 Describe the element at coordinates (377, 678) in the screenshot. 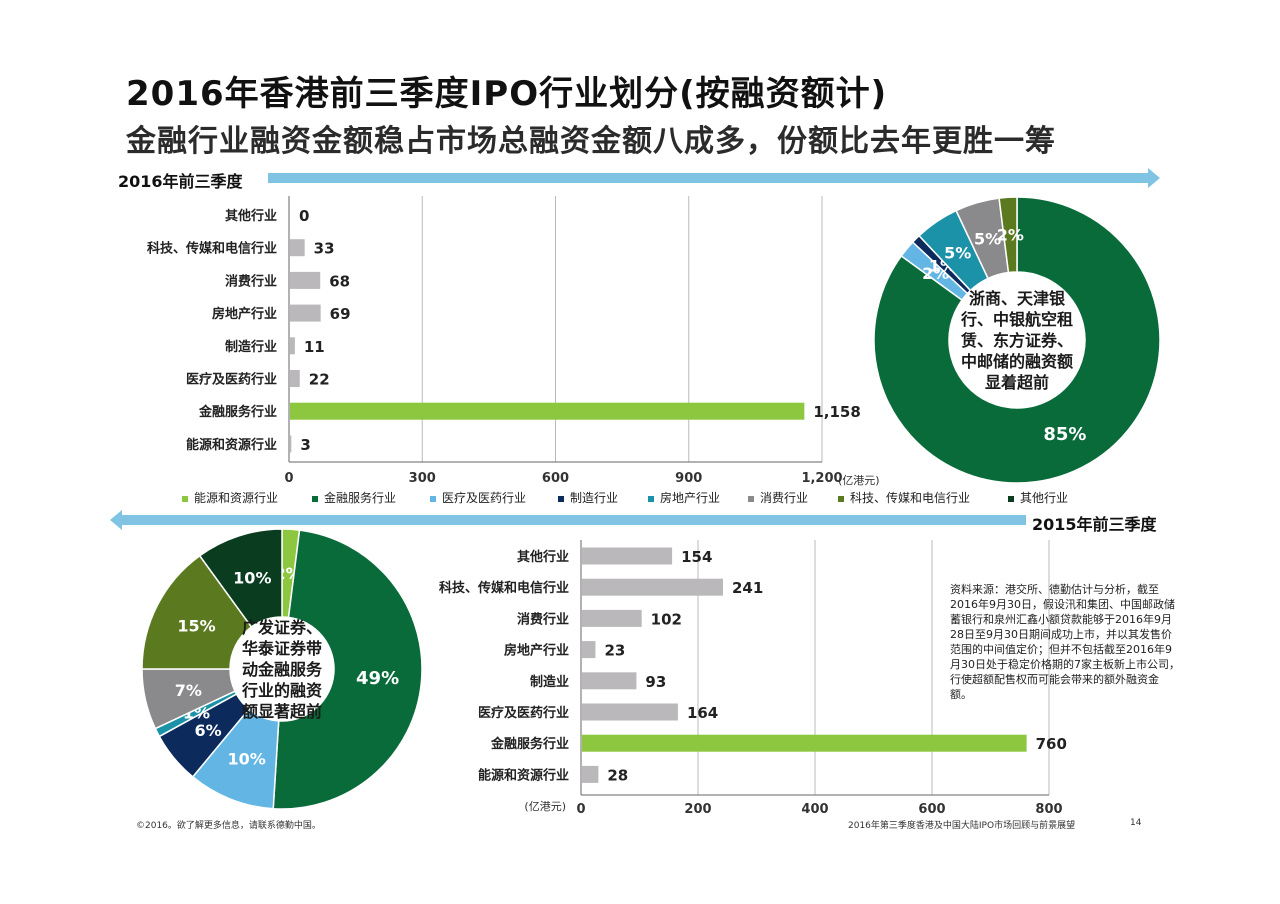

I see `slice-label: 49%` at that location.